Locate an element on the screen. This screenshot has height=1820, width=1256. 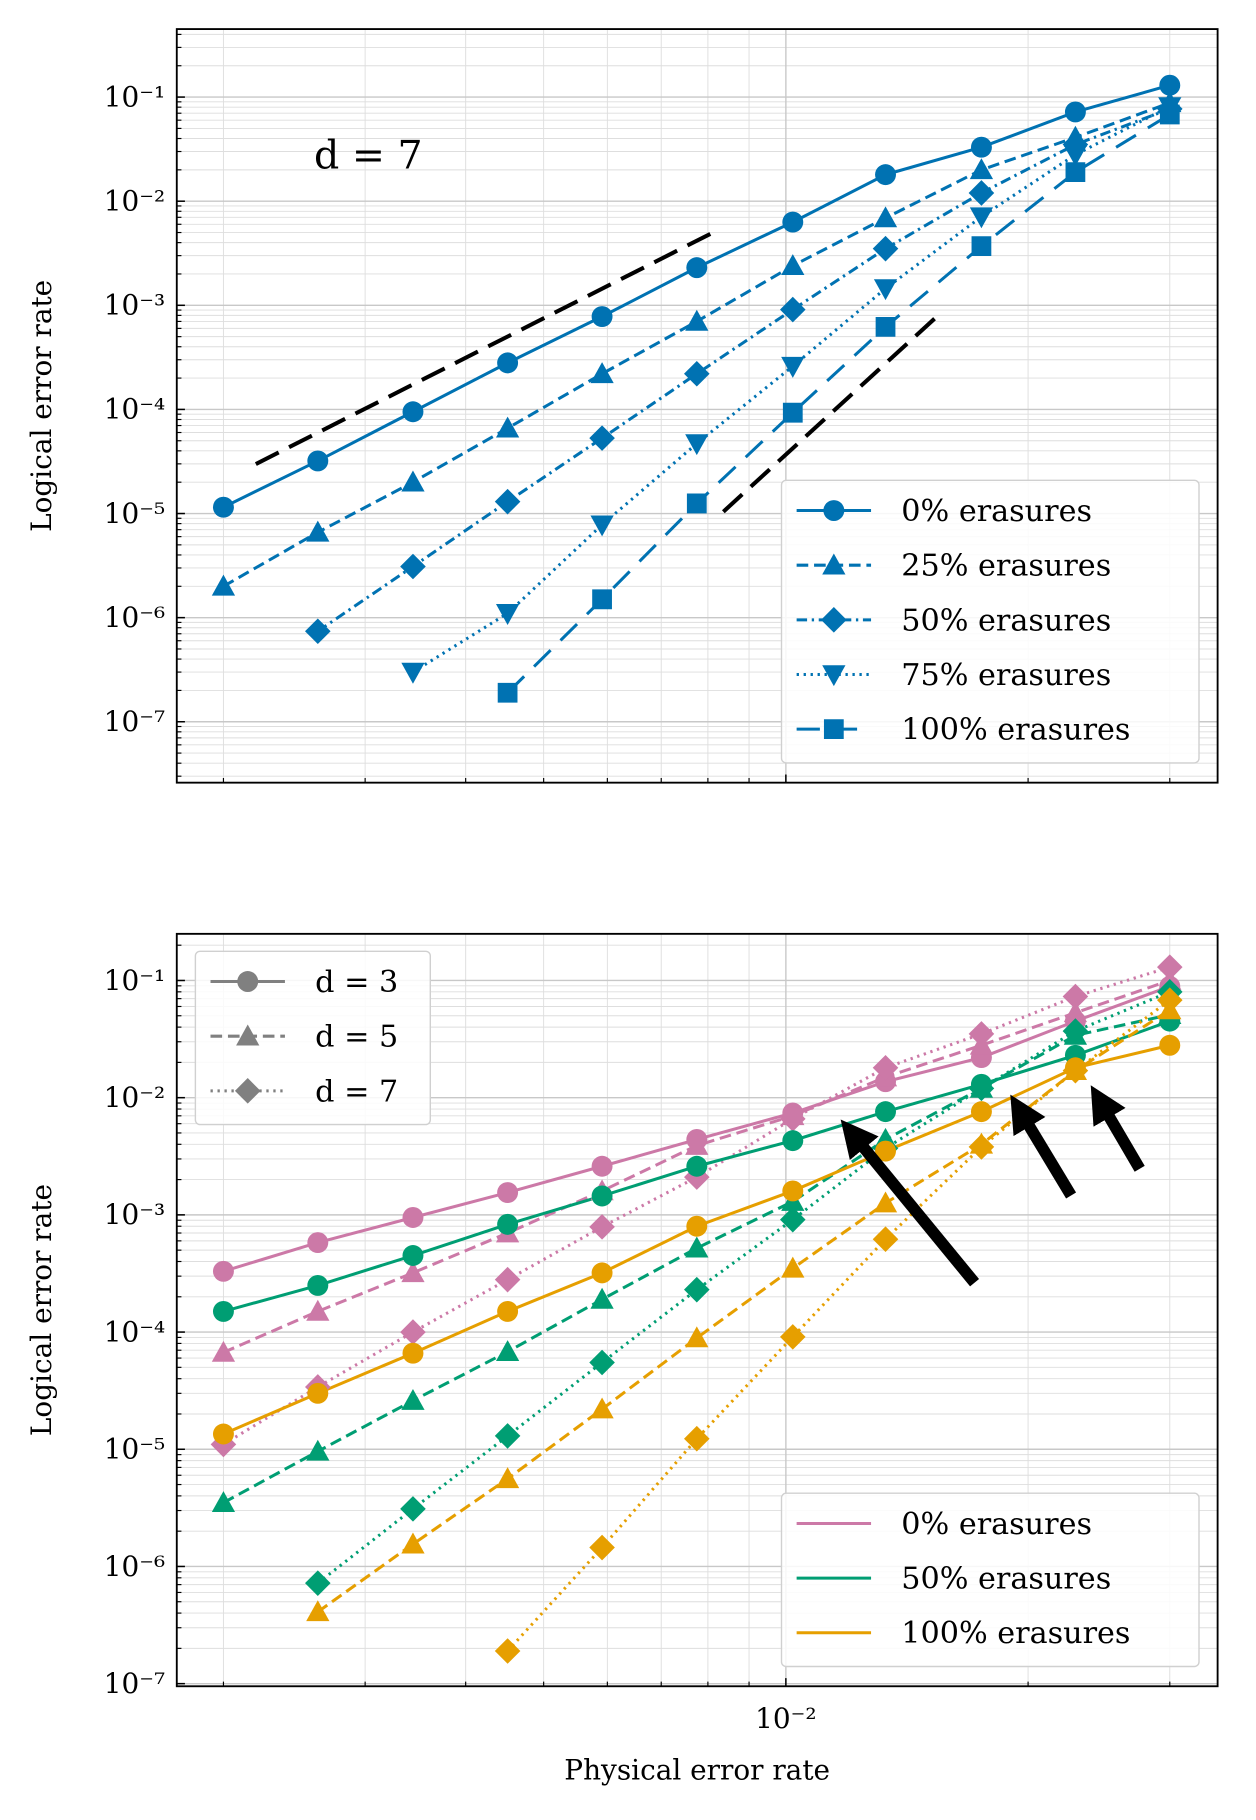
legend-label: d = 3 is located at coordinates (356, 982).